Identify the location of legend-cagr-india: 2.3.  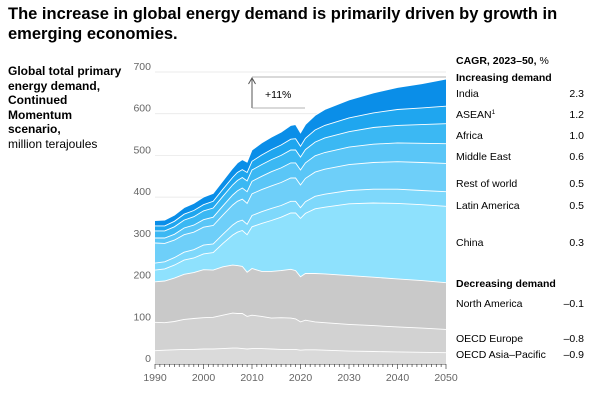
(576, 94).